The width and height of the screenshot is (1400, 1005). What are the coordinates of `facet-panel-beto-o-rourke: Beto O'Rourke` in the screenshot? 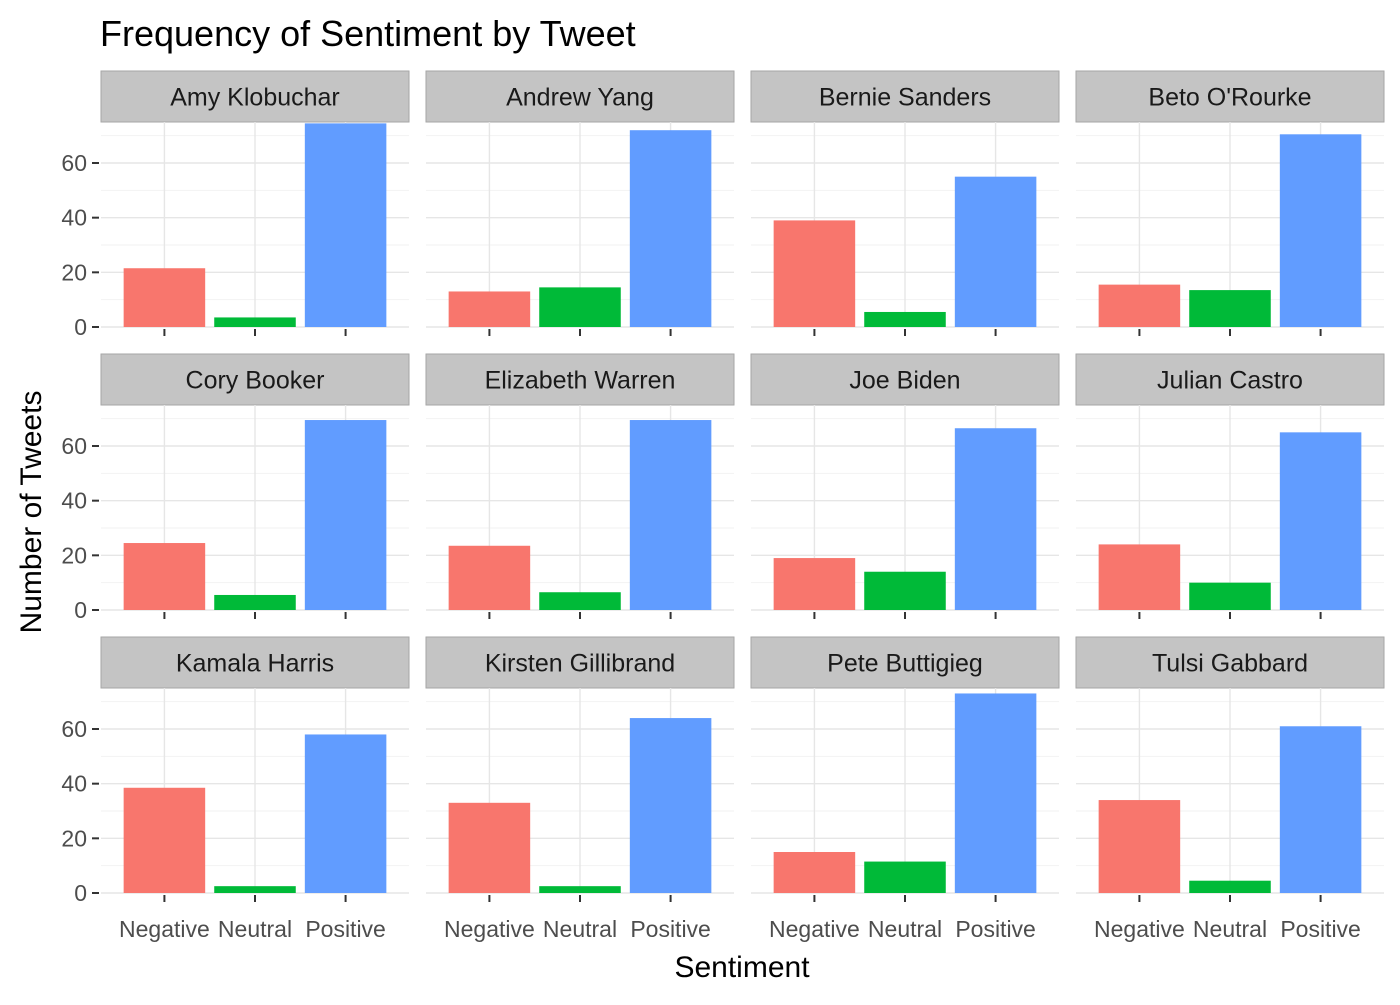 It's located at (1230, 203).